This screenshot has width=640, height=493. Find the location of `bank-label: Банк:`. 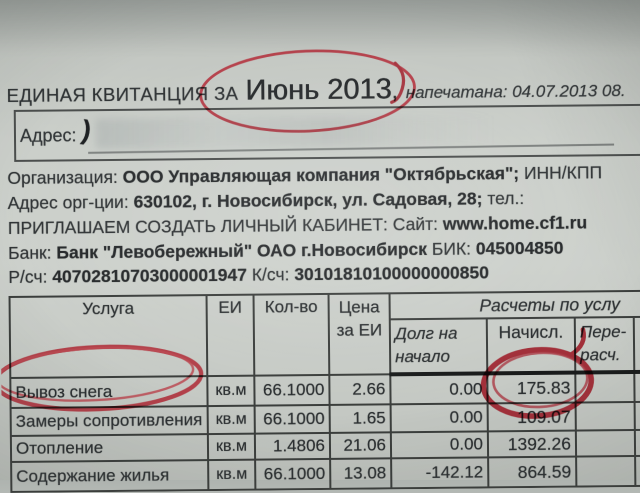

bank-label: Банк: is located at coordinates (30, 252).